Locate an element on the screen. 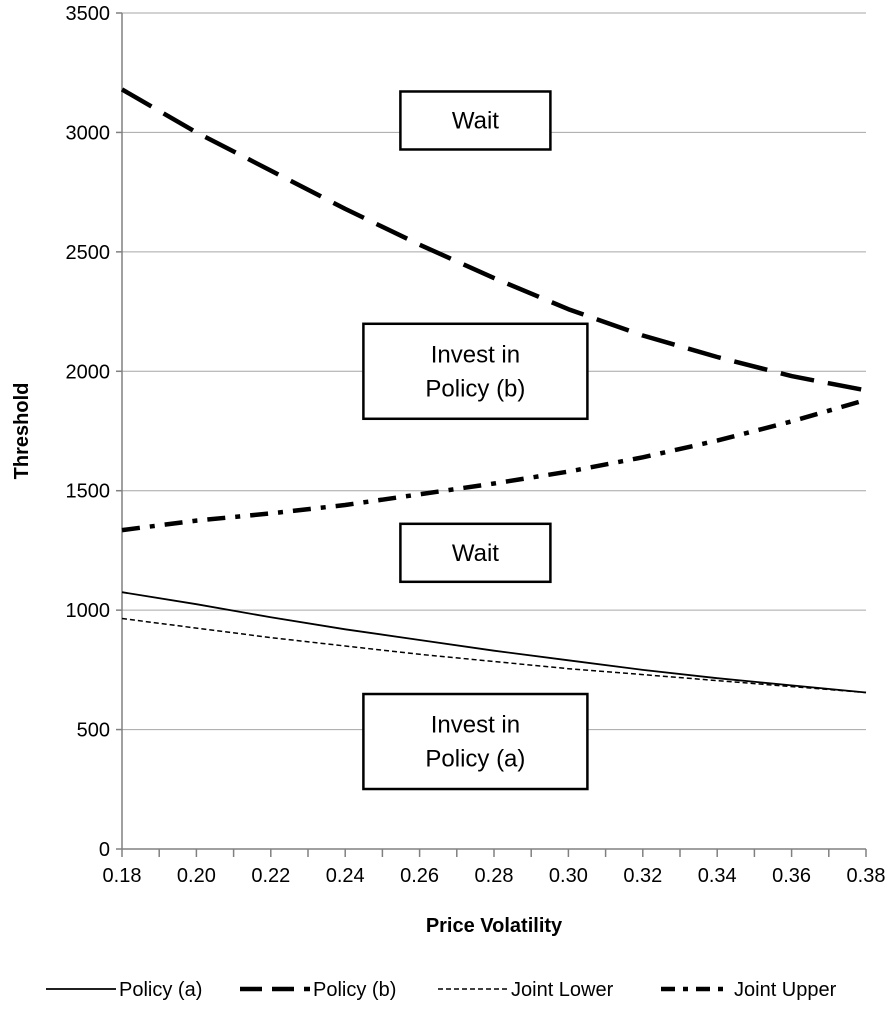 Image resolution: width=894 pixels, height=1014 pixels. legend-label: Joint Upper is located at coordinates (785, 990).